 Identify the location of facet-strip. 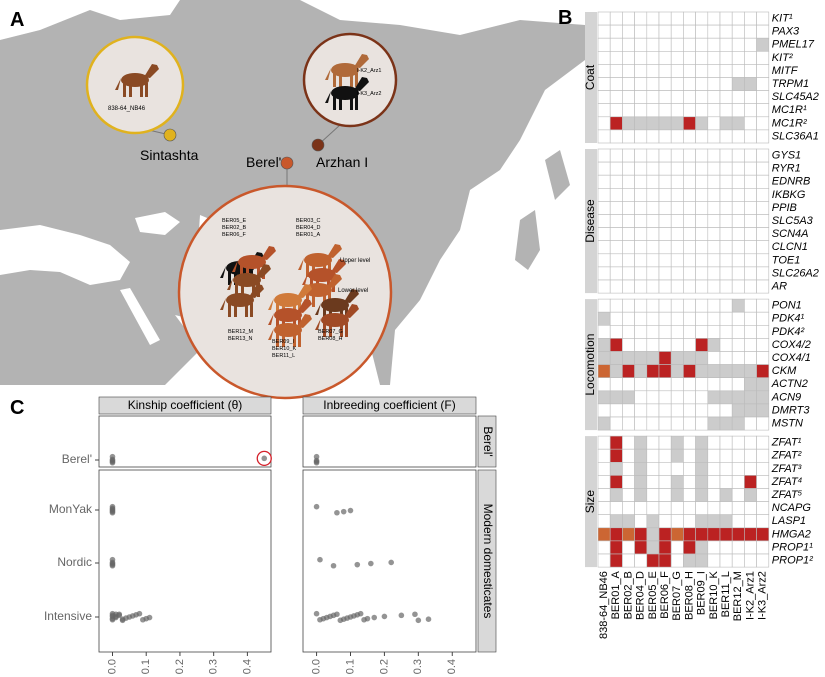
(185, 405).